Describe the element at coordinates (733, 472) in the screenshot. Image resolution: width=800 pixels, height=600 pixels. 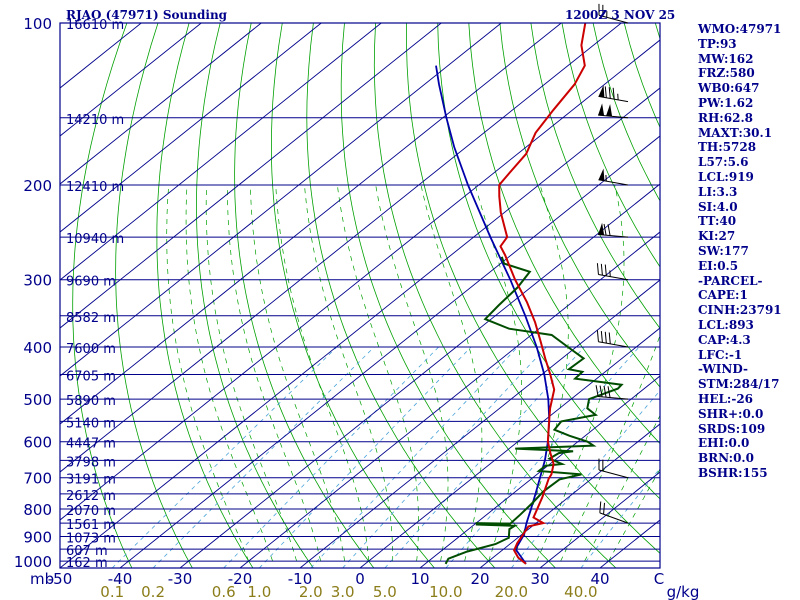
I see `index-item: BSHR:155` at that location.